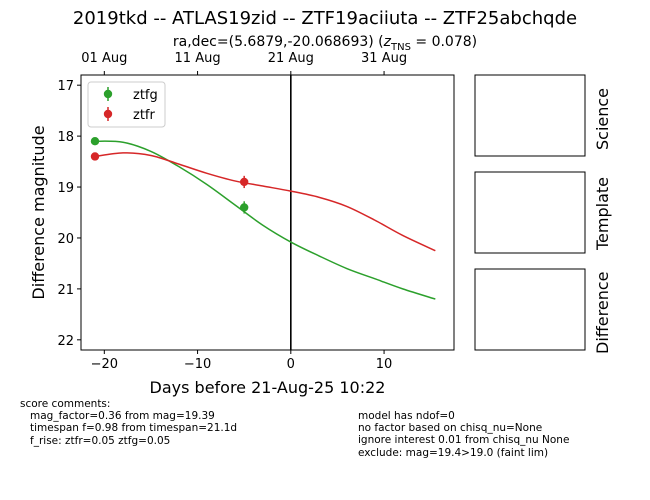 The image size is (650, 500). Describe the element at coordinates (65, 290) in the screenshot. I see `y-tick-label: 21` at that location.